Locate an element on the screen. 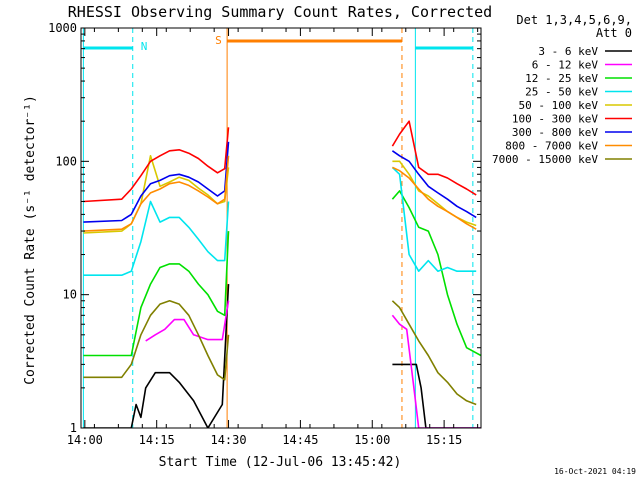  legend-label-6: 100 - 300 keV is located at coordinates (555, 119).